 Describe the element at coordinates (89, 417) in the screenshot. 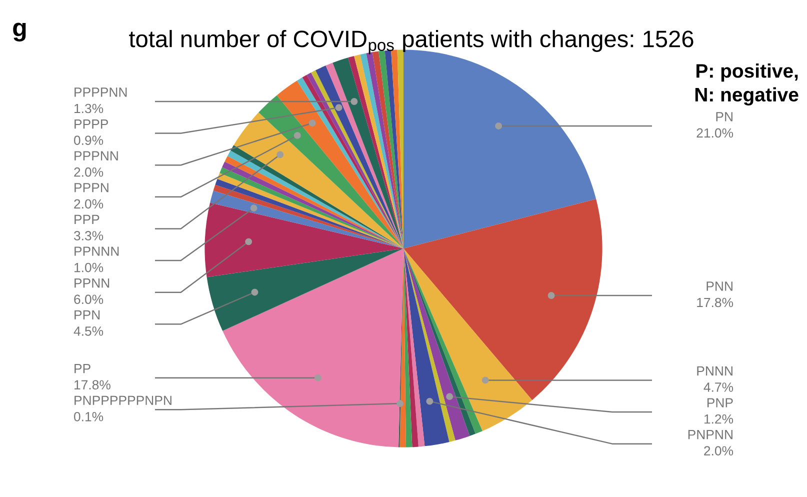

I see `data-label: 0.1%` at that location.